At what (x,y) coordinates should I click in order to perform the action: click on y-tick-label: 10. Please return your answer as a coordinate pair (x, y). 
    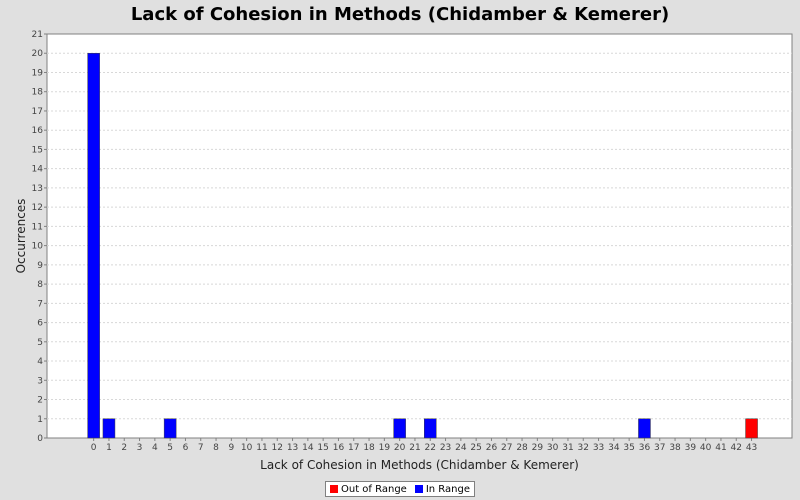
    Looking at the image, I should click on (38, 247).